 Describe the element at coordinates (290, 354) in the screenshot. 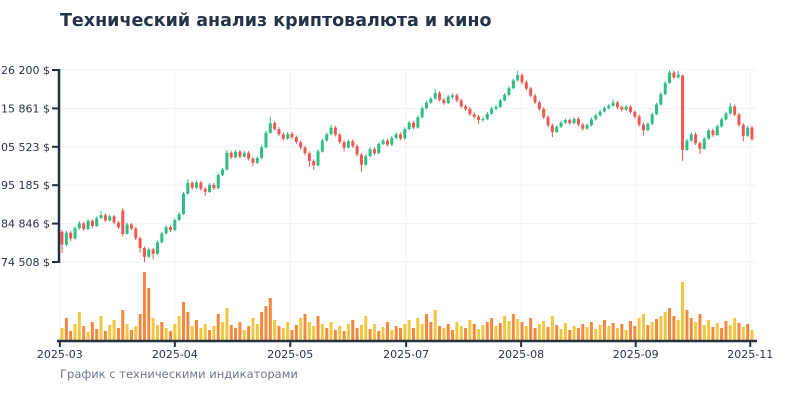

I see `x-axis-tick-label: 2025-05` at that location.